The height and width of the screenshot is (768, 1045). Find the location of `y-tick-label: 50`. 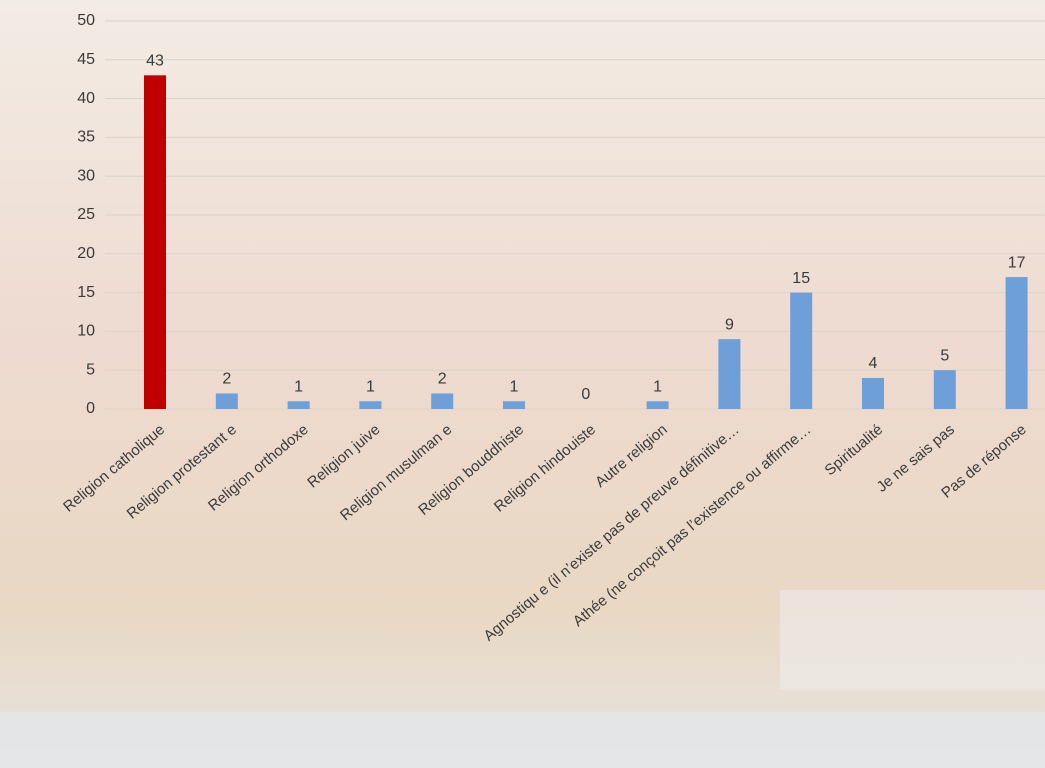

y-tick-label: 50 is located at coordinates (86, 20).